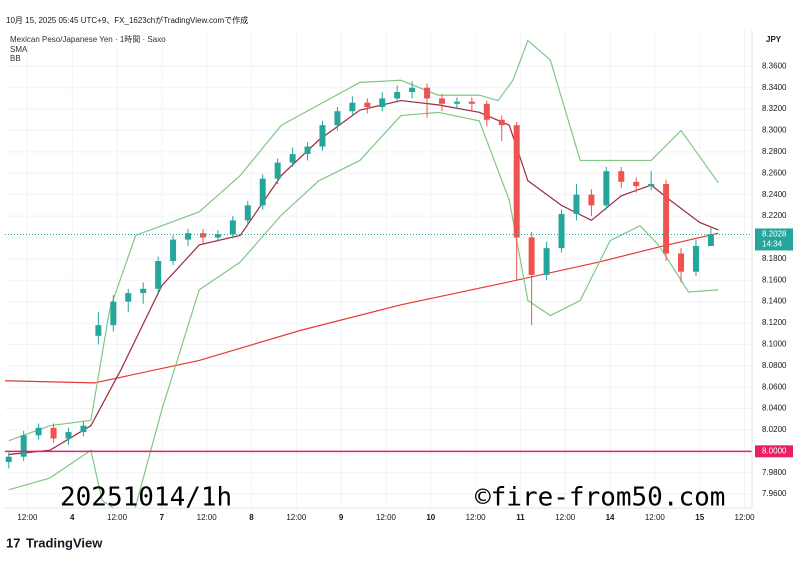  Describe the element at coordinates (774, 408) in the screenshot. I see `y-tick-label: 8.0400` at that location.